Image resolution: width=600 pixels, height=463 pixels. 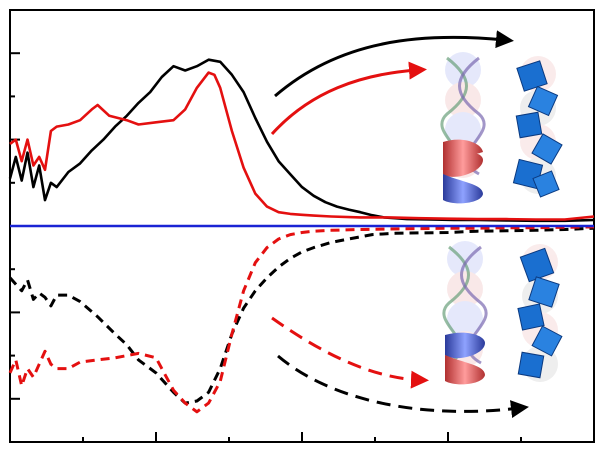 I want to click on black-arrow-lower, so click(x=403, y=386).